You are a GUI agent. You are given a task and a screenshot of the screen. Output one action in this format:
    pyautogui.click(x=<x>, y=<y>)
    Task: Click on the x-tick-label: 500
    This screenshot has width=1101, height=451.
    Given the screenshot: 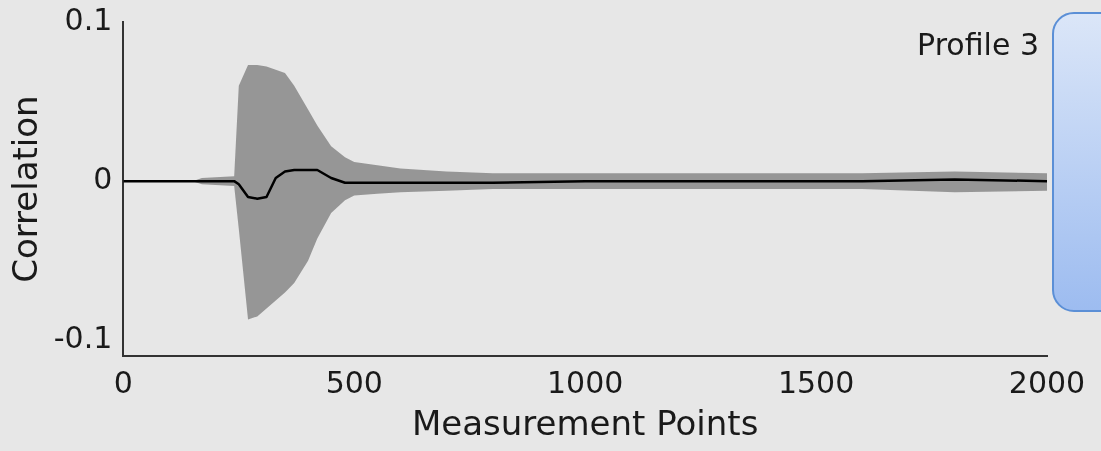 What is the action you would take?
    pyautogui.click(x=354, y=382)
    